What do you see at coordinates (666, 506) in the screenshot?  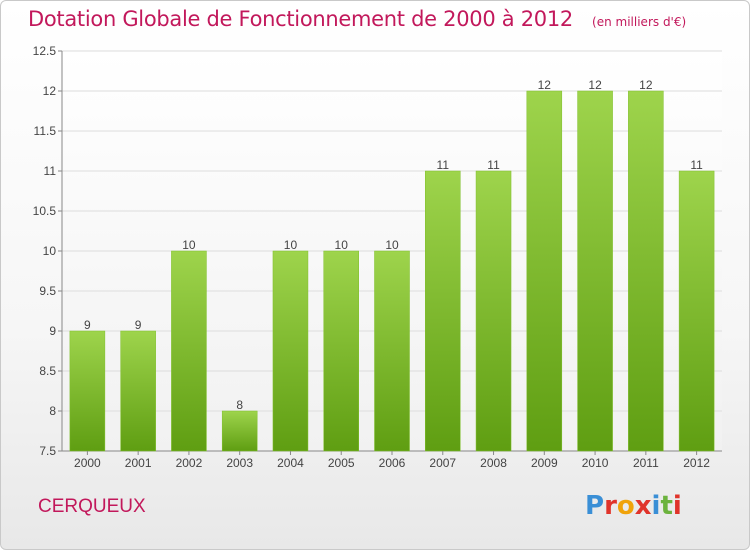 I see `logo-letter: t` at bounding box center [666, 506].